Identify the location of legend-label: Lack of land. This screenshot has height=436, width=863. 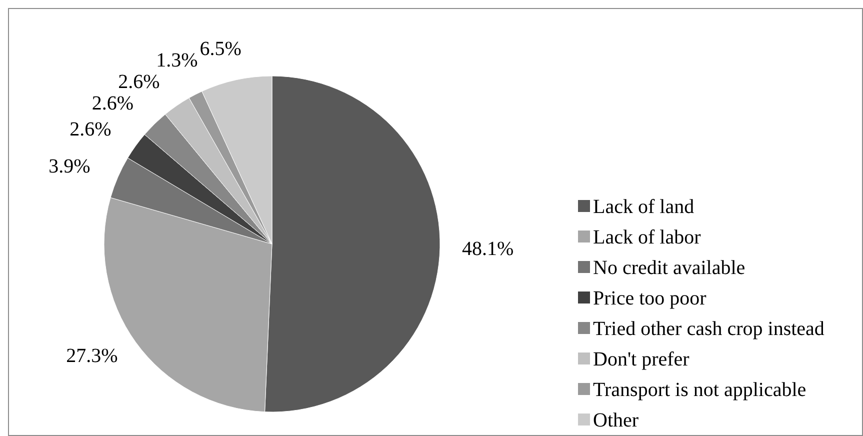
(643, 207).